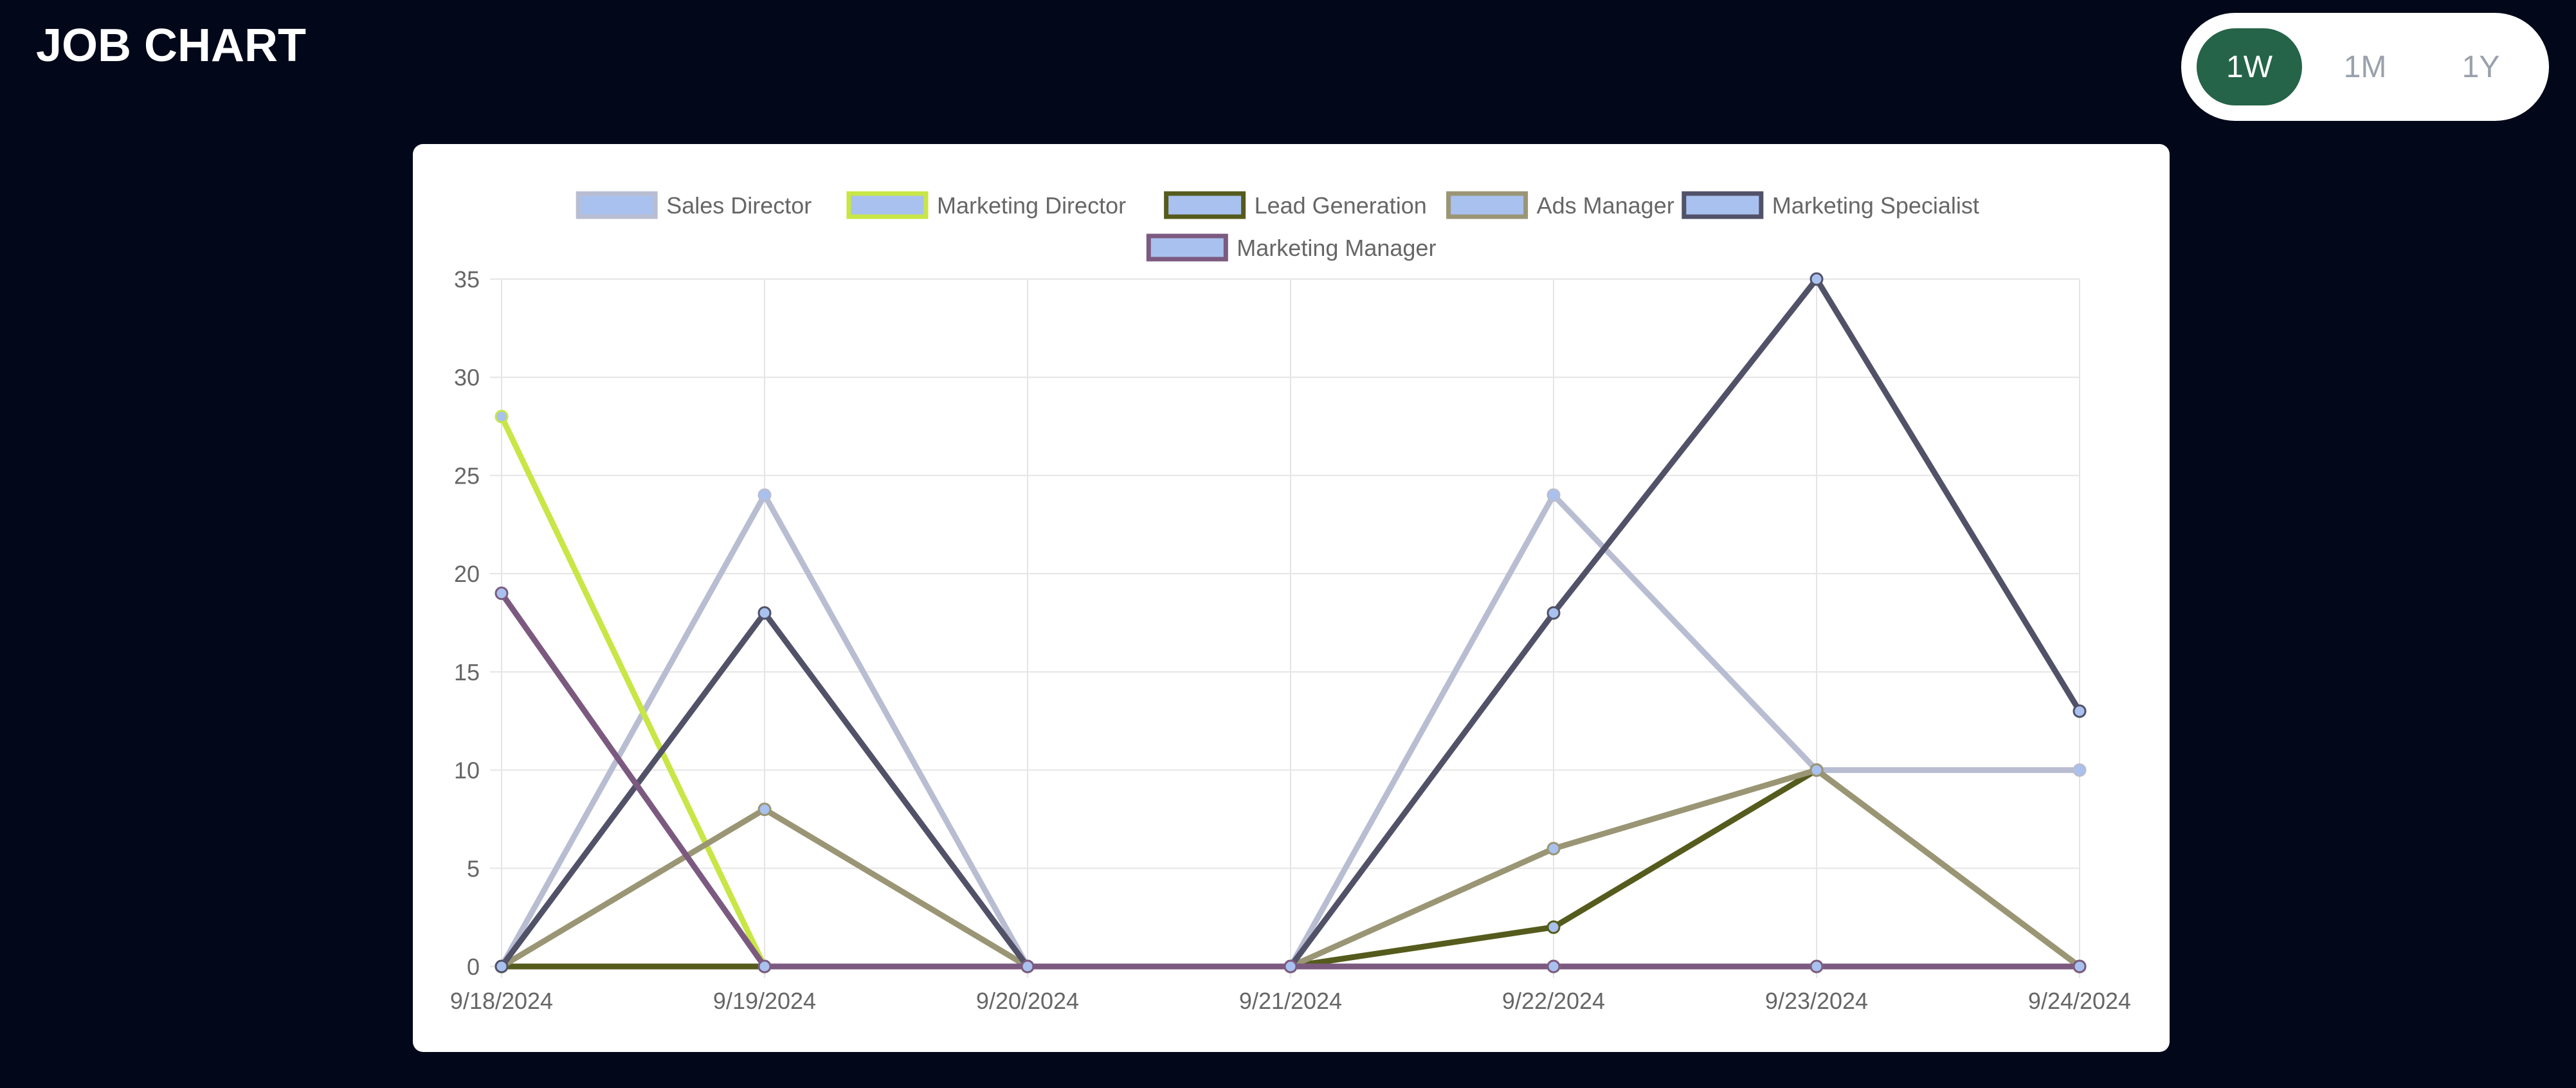  I want to click on legend-item: Marketing Director, so click(986, 205).